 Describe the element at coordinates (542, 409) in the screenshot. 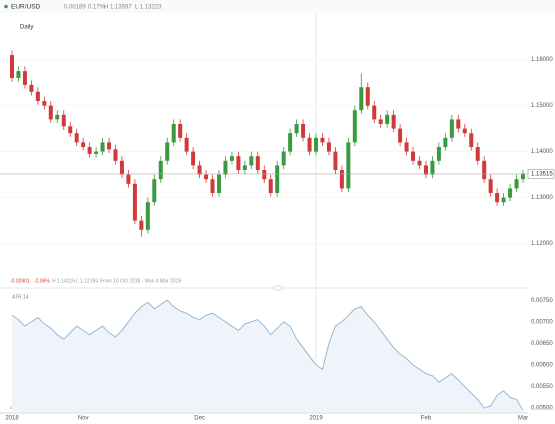

I see `y-tick-label: 0.00500` at that location.